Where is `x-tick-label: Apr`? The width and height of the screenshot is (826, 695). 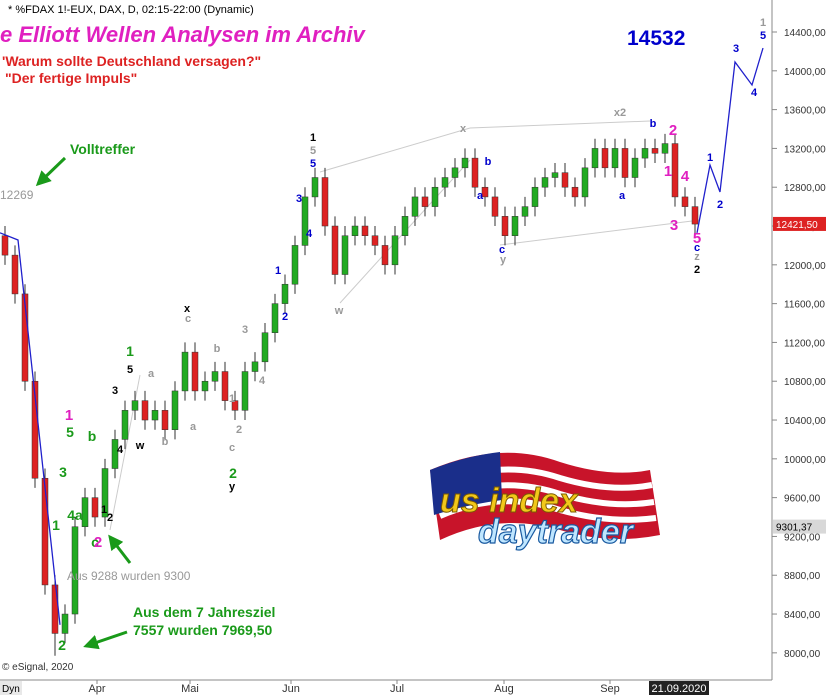
x-tick-label: Apr is located at coordinates (96, 689).